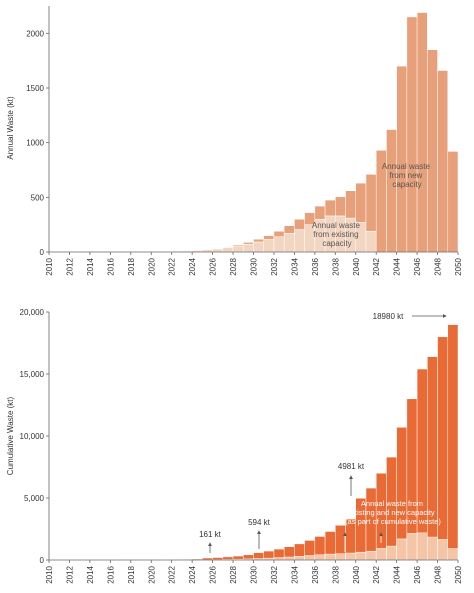  I want to click on svg-text: 4981 kt, so click(351, 466).